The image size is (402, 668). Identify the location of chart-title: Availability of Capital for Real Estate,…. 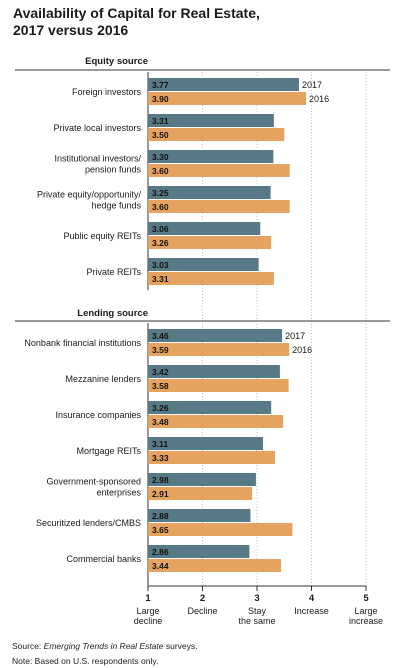
(136, 22).